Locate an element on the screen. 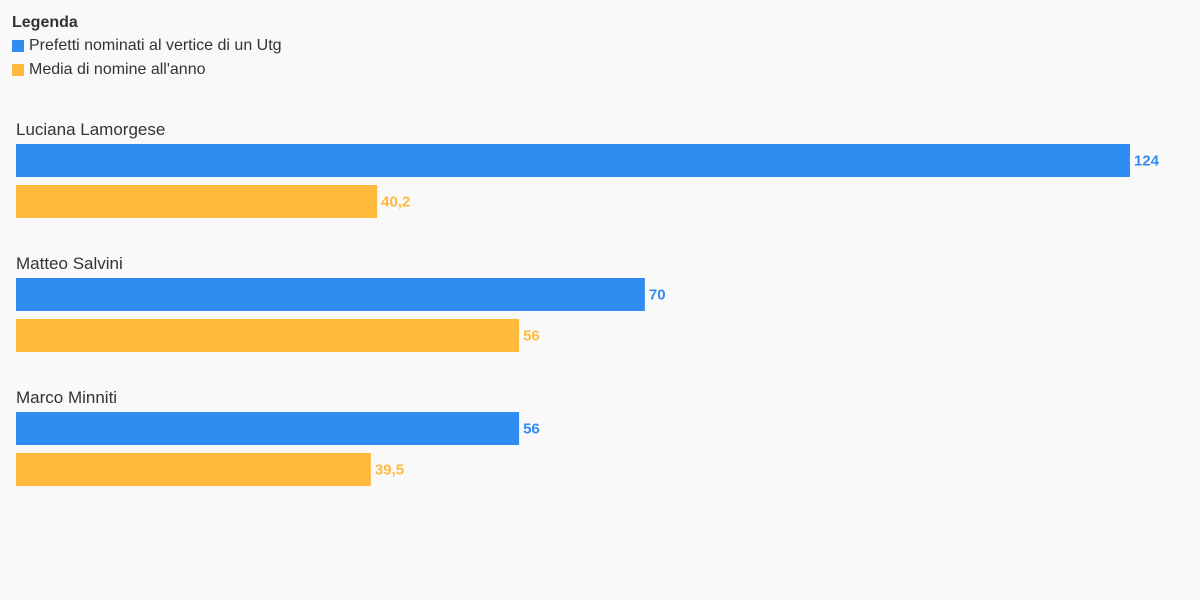 The width and height of the screenshot is (1200, 600). value-label-marco-minniti-series-1: 56 is located at coordinates (531, 429).